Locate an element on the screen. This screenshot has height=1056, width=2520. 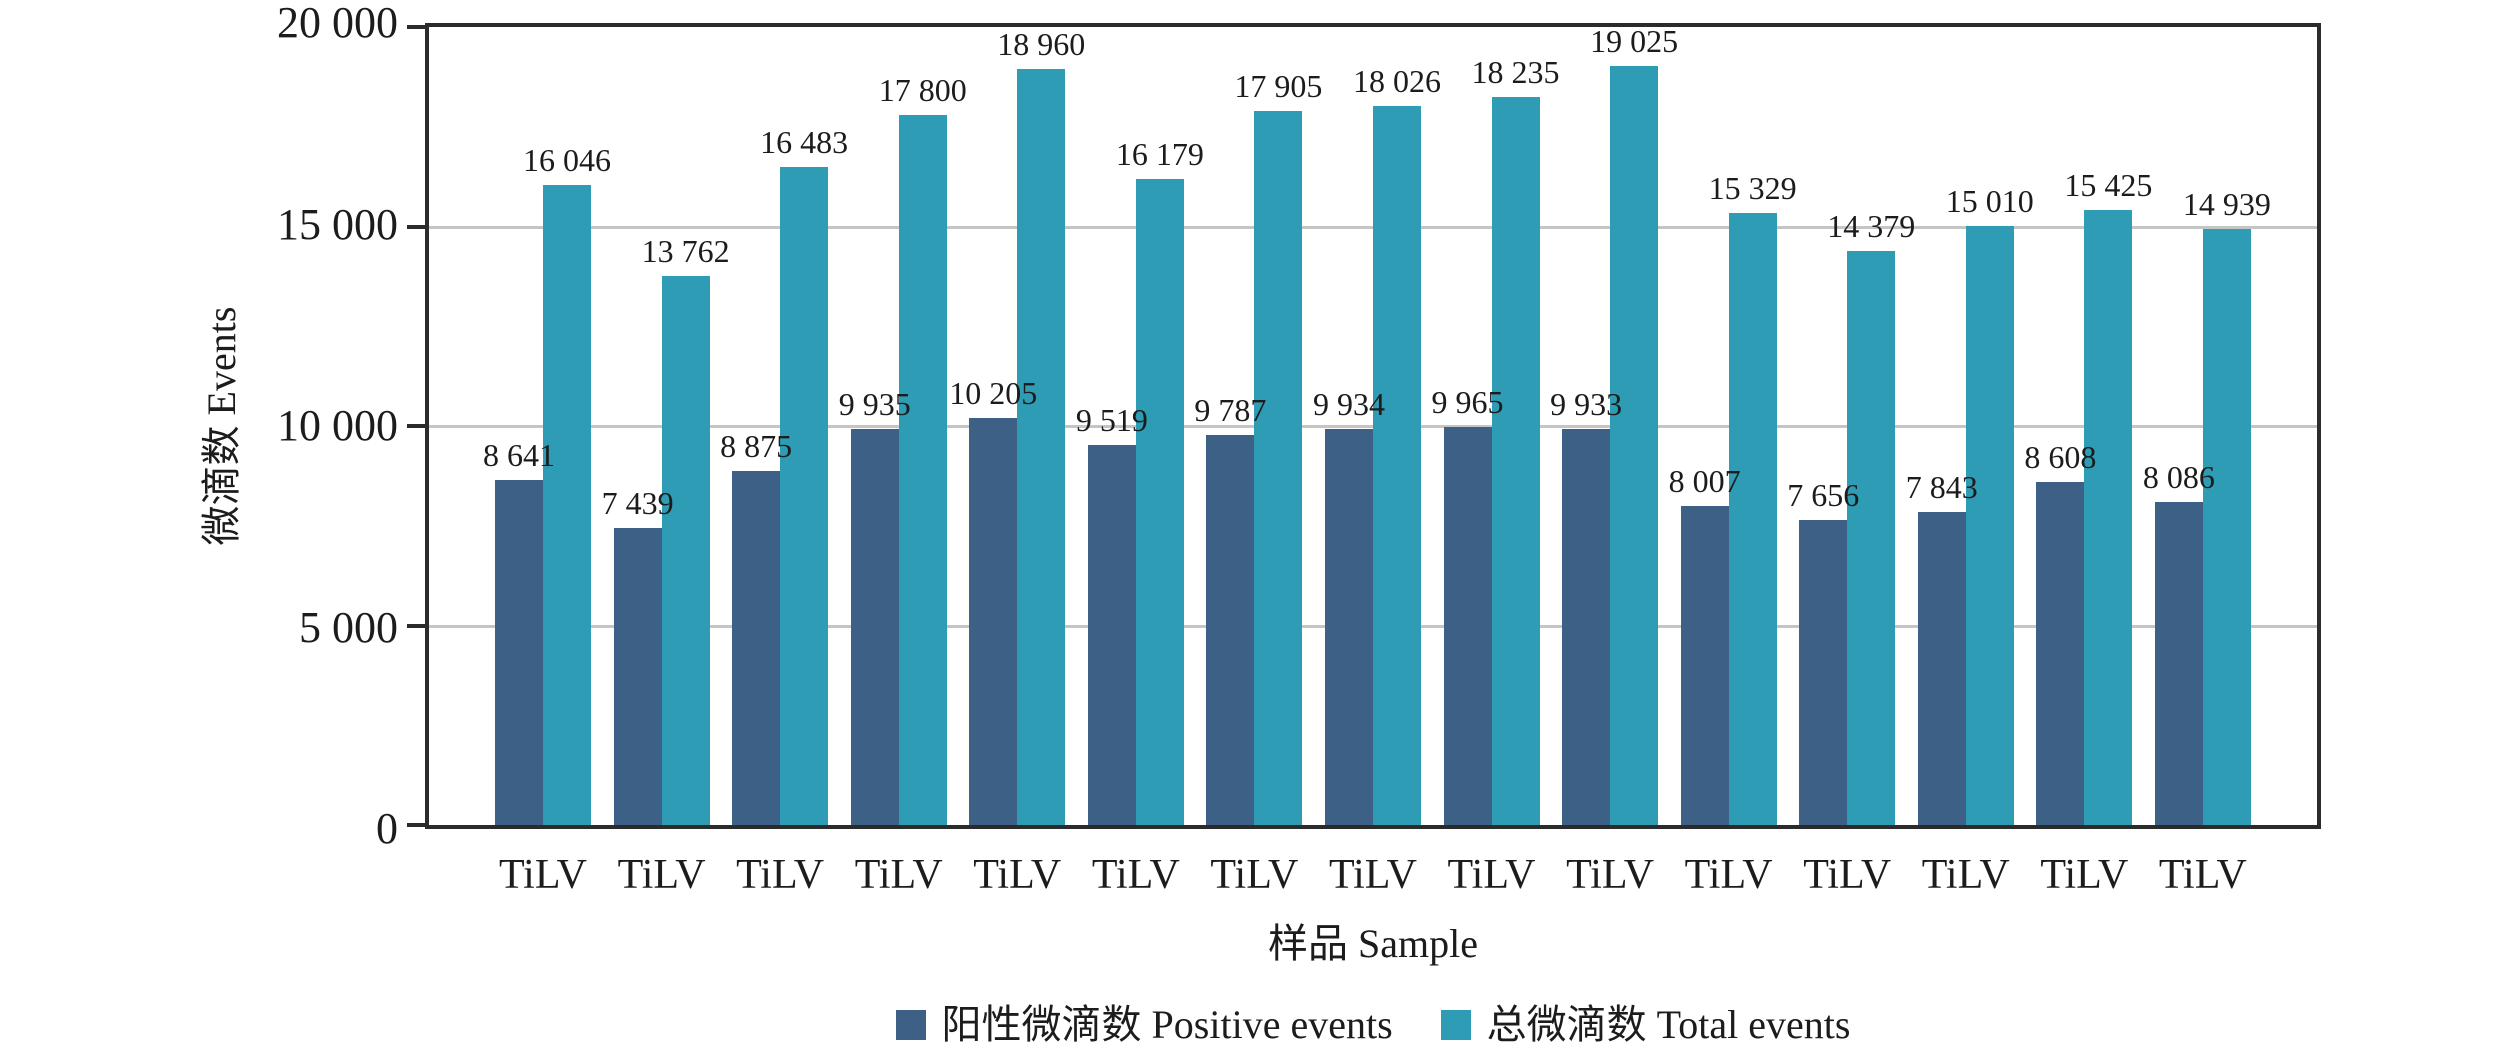
bar-group: 10 205 18 960 is located at coordinates (1017, 426).